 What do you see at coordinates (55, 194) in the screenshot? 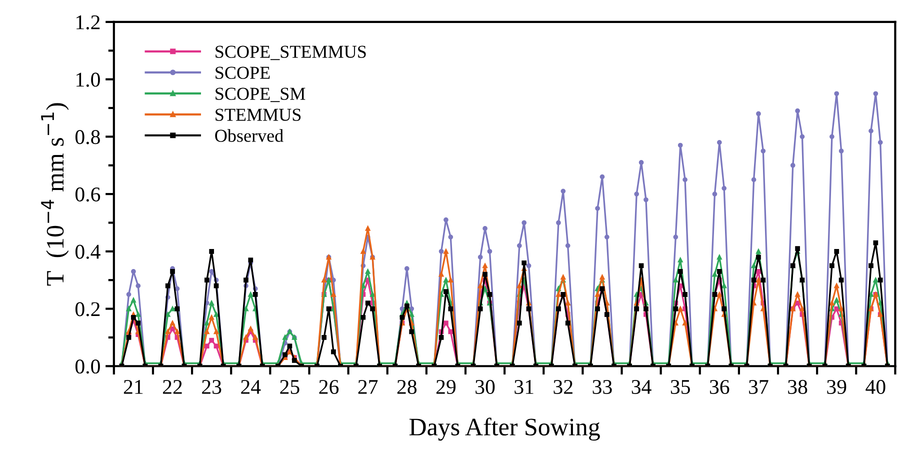
I see `y-axis-title: T (10$^{−4}$ mm s$^{−1}$)` at bounding box center [55, 194].